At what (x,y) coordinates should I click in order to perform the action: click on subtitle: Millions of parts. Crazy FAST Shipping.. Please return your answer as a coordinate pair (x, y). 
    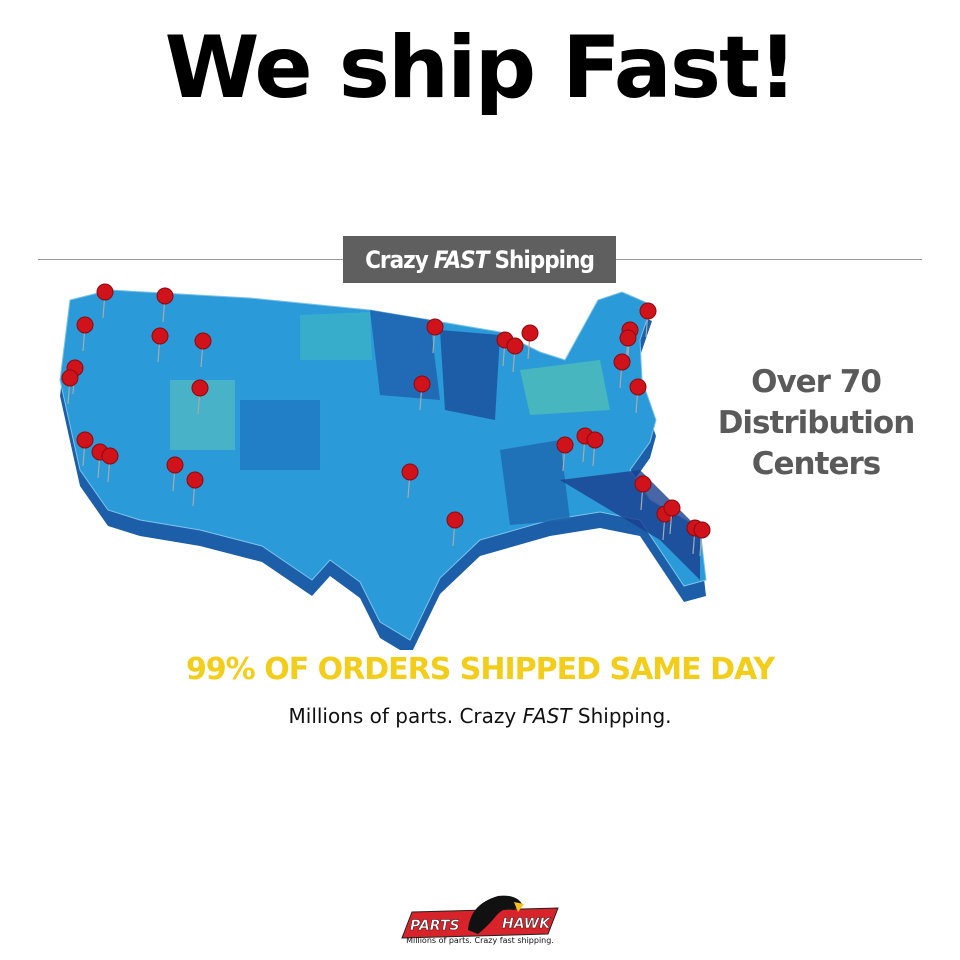
    Looking at the image, I should click on (480, 716).